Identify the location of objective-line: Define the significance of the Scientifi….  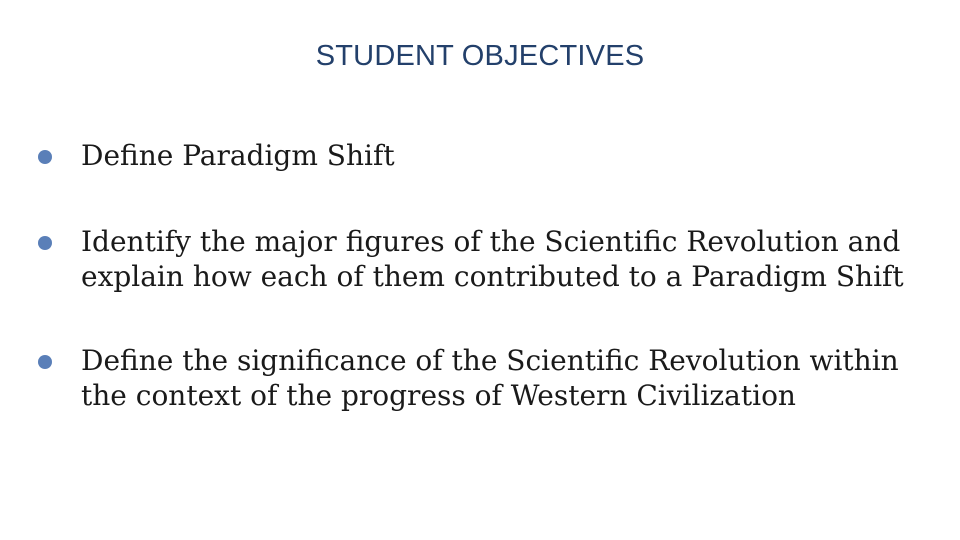
(490, 360).